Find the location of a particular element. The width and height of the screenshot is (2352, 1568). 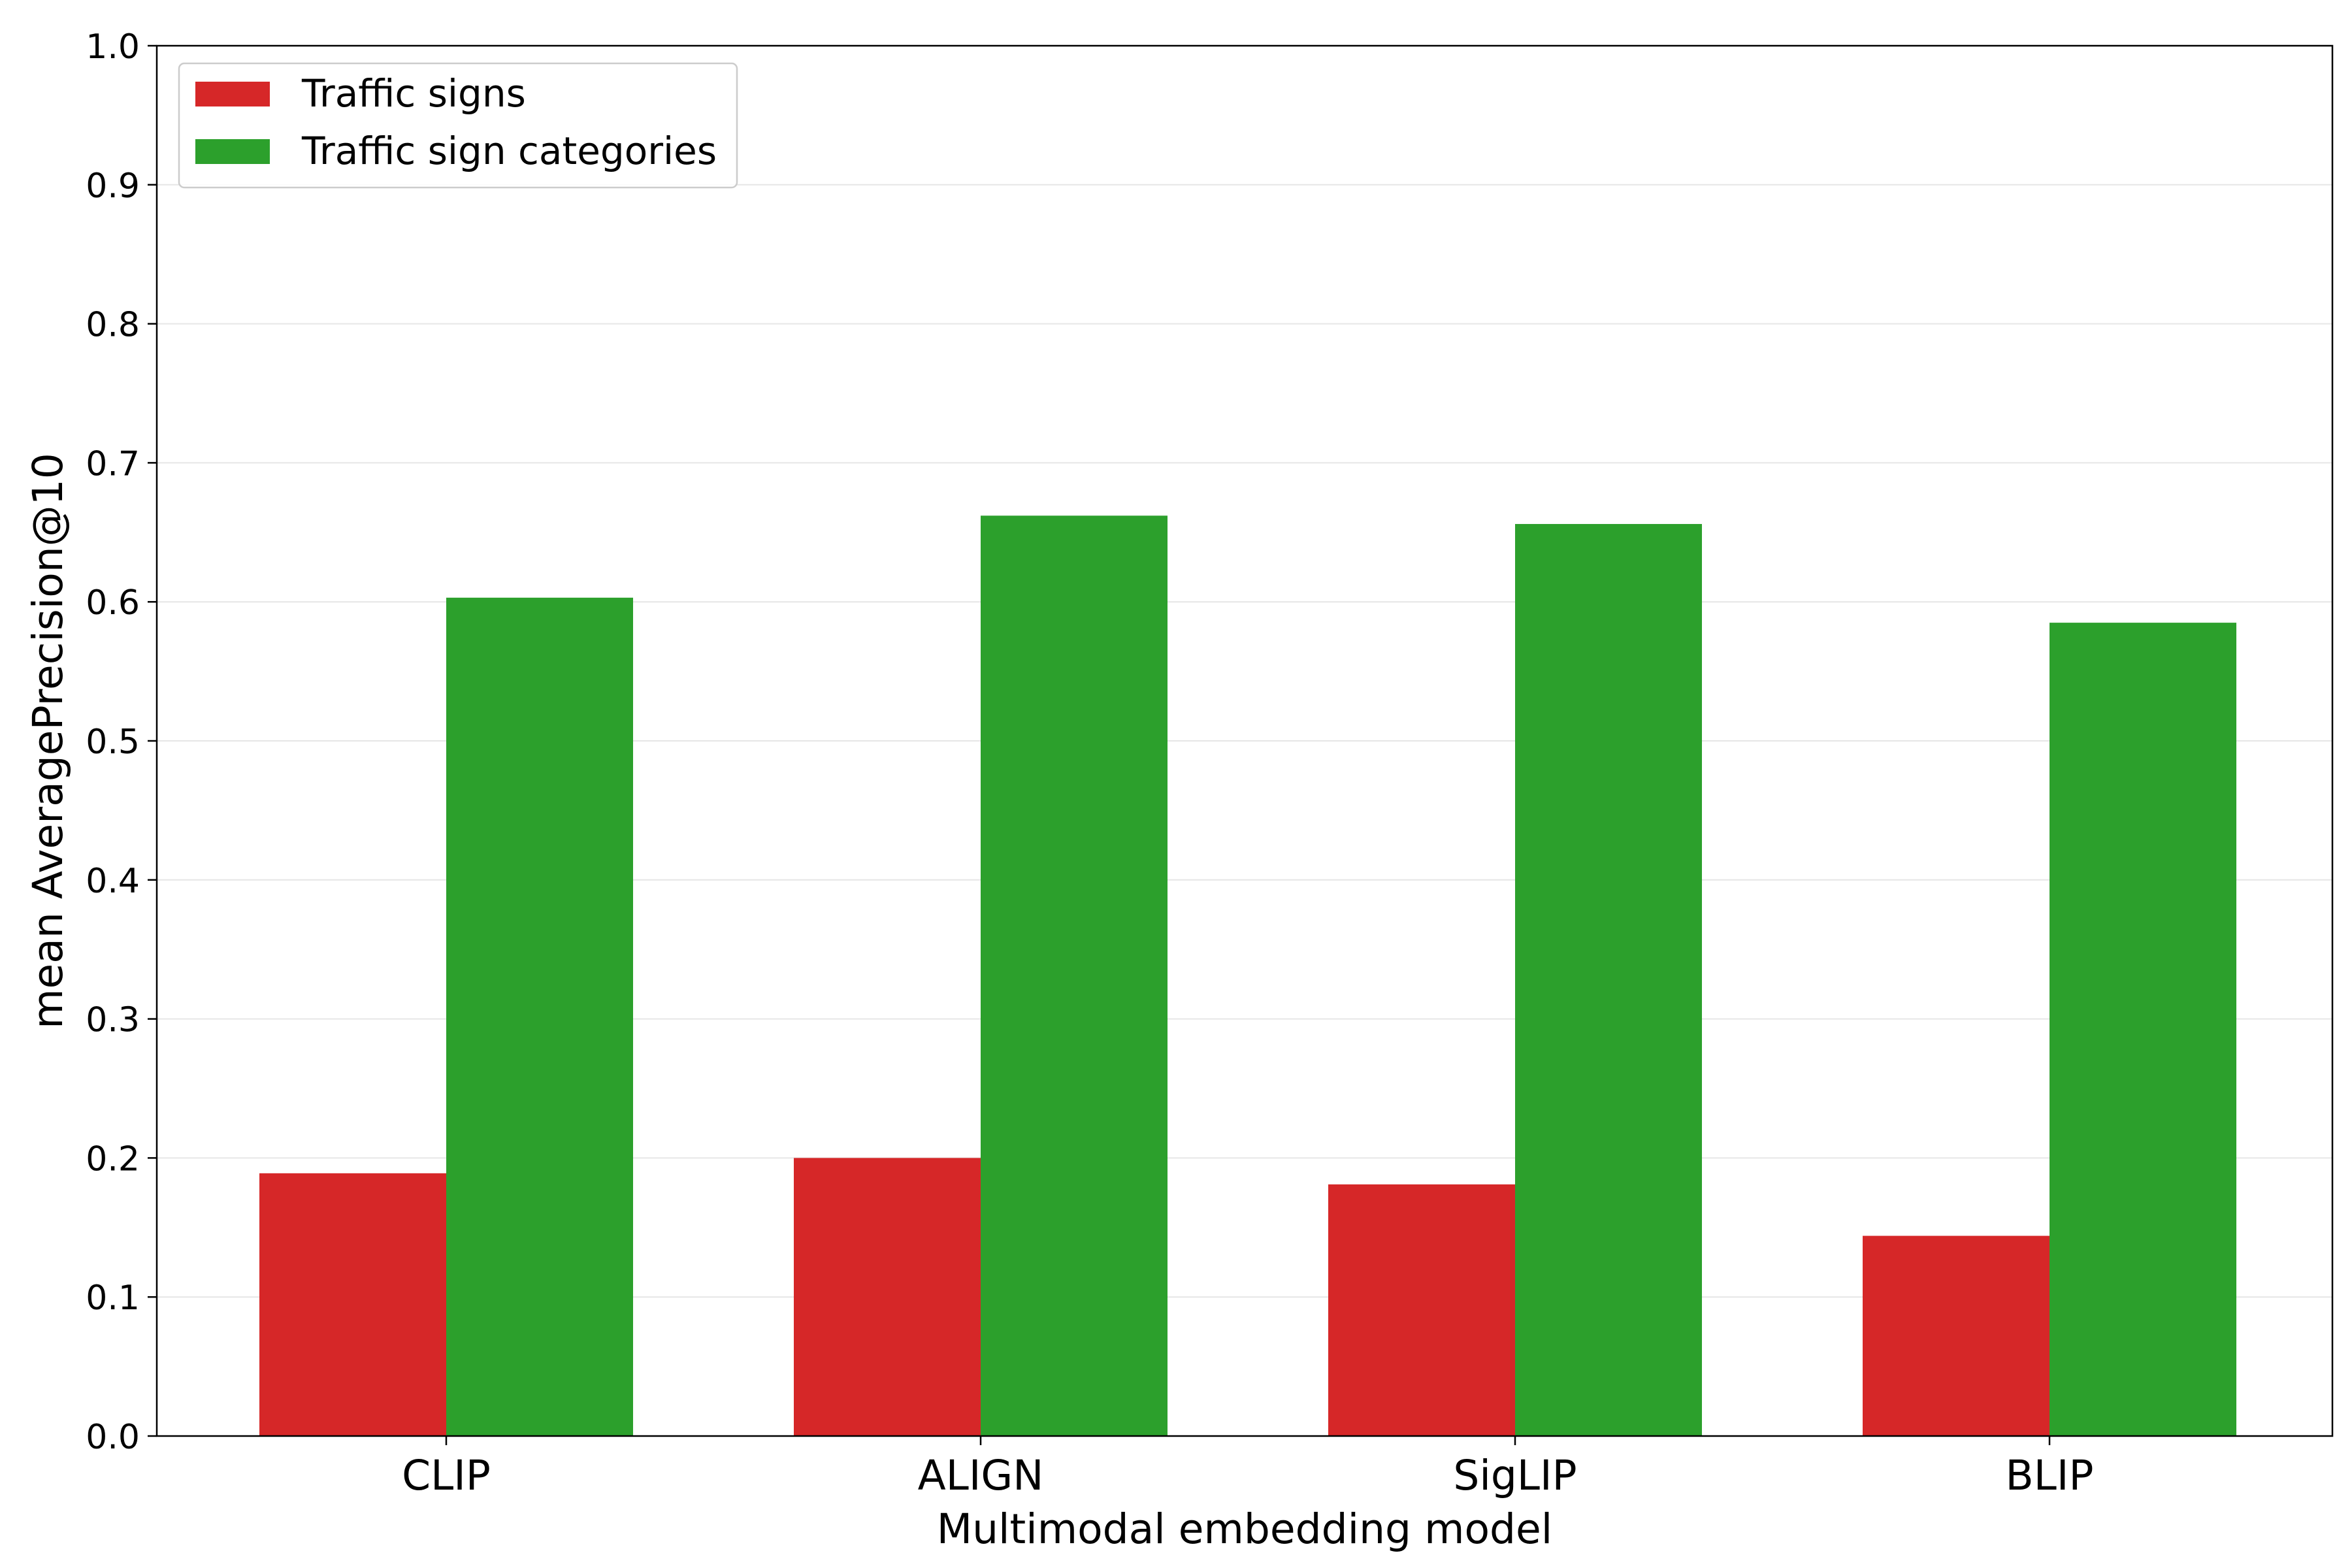

y-tick-label: 0.1 is located at coordinates (113, 1298).